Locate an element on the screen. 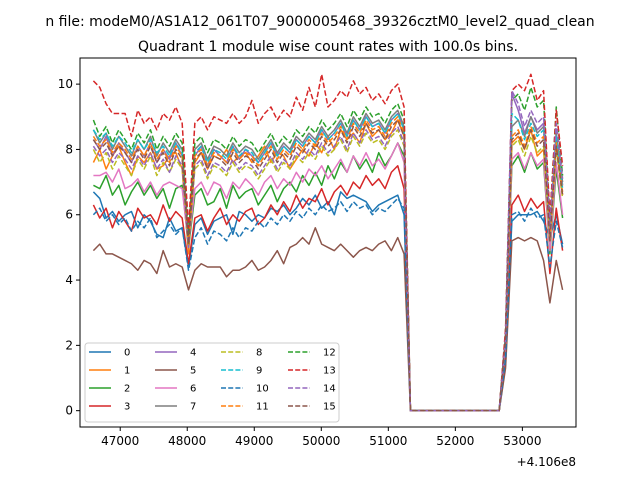  legend-label: 12 is located at coordinates (329, 353).